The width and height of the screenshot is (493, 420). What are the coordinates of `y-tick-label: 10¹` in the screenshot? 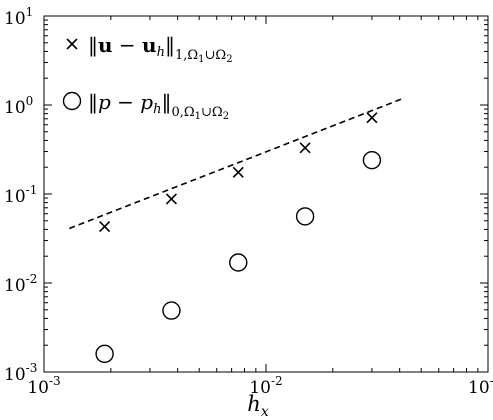 It's located at (18, 17).